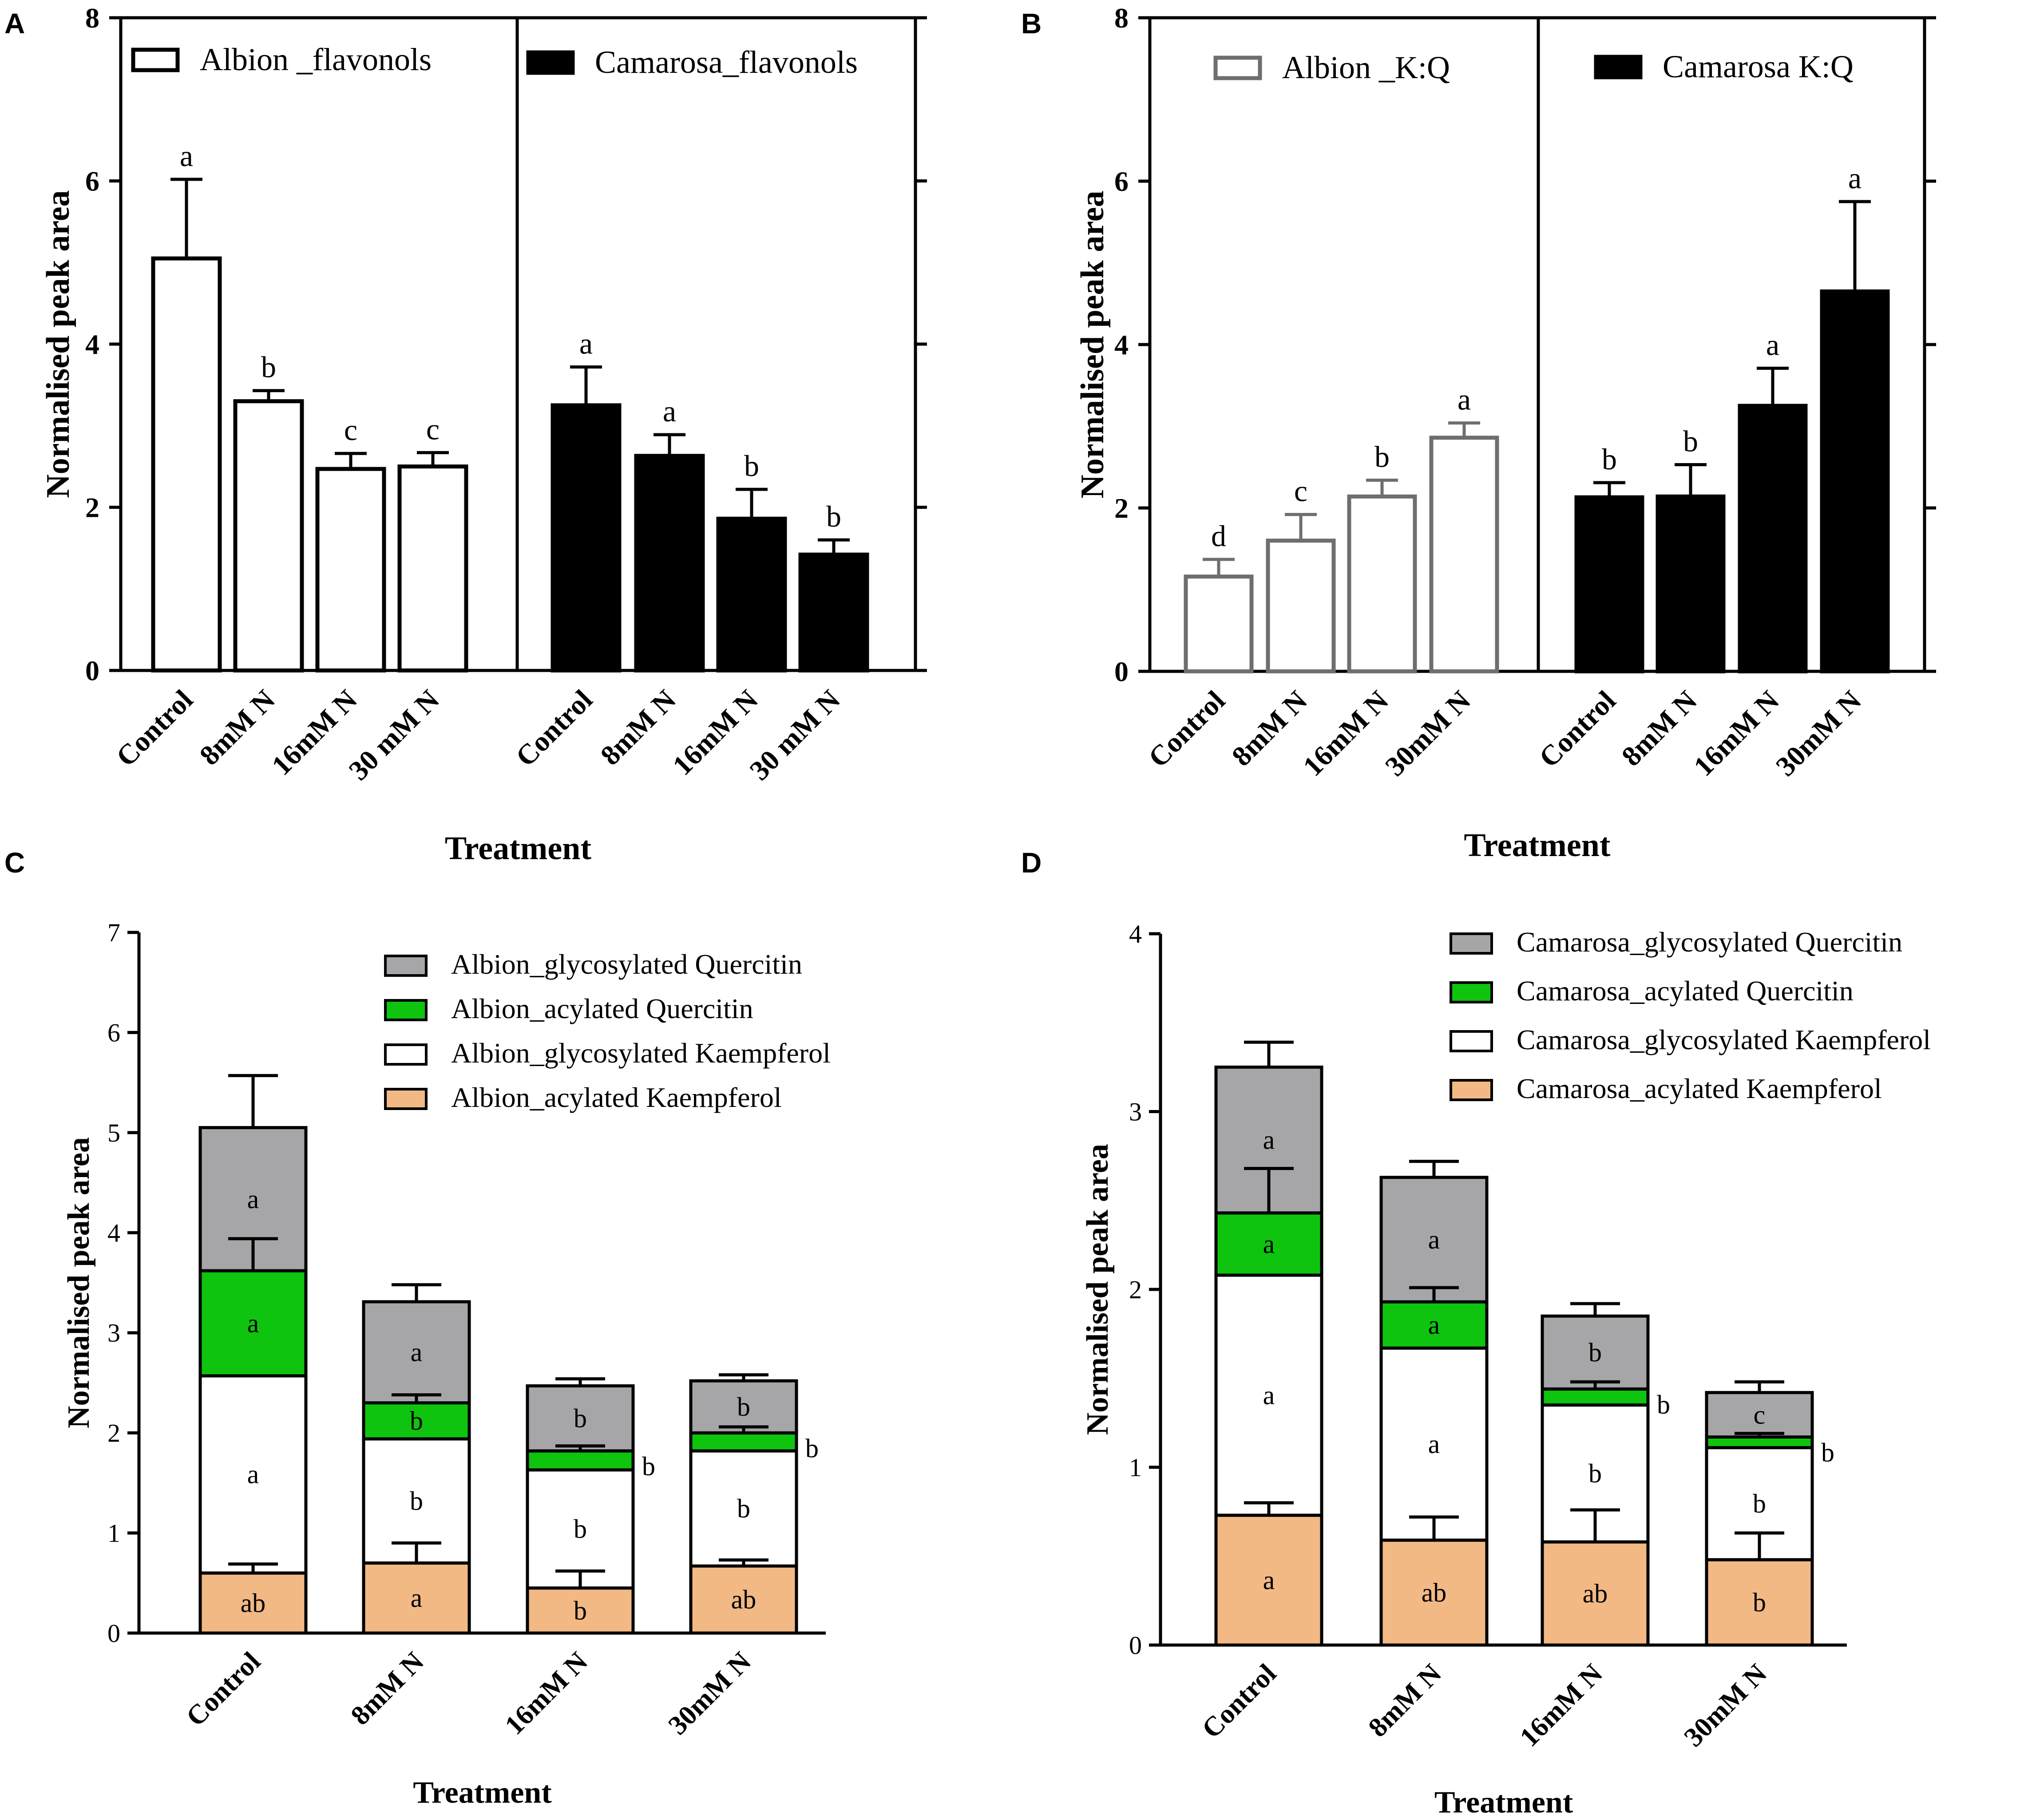 The height and width of the screenshot is (1820, 2020). What do you see at coordinates (726, 62) in the screenshot?
I see `legend-label: Camarosa_flavonols` at bounding box center [726, 62].